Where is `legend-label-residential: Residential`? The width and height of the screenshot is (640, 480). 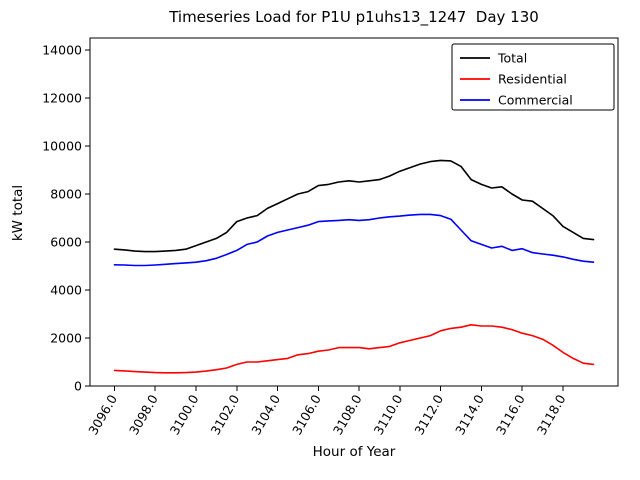 legend-label-residential: Residential is located at coordinates (532, 79).